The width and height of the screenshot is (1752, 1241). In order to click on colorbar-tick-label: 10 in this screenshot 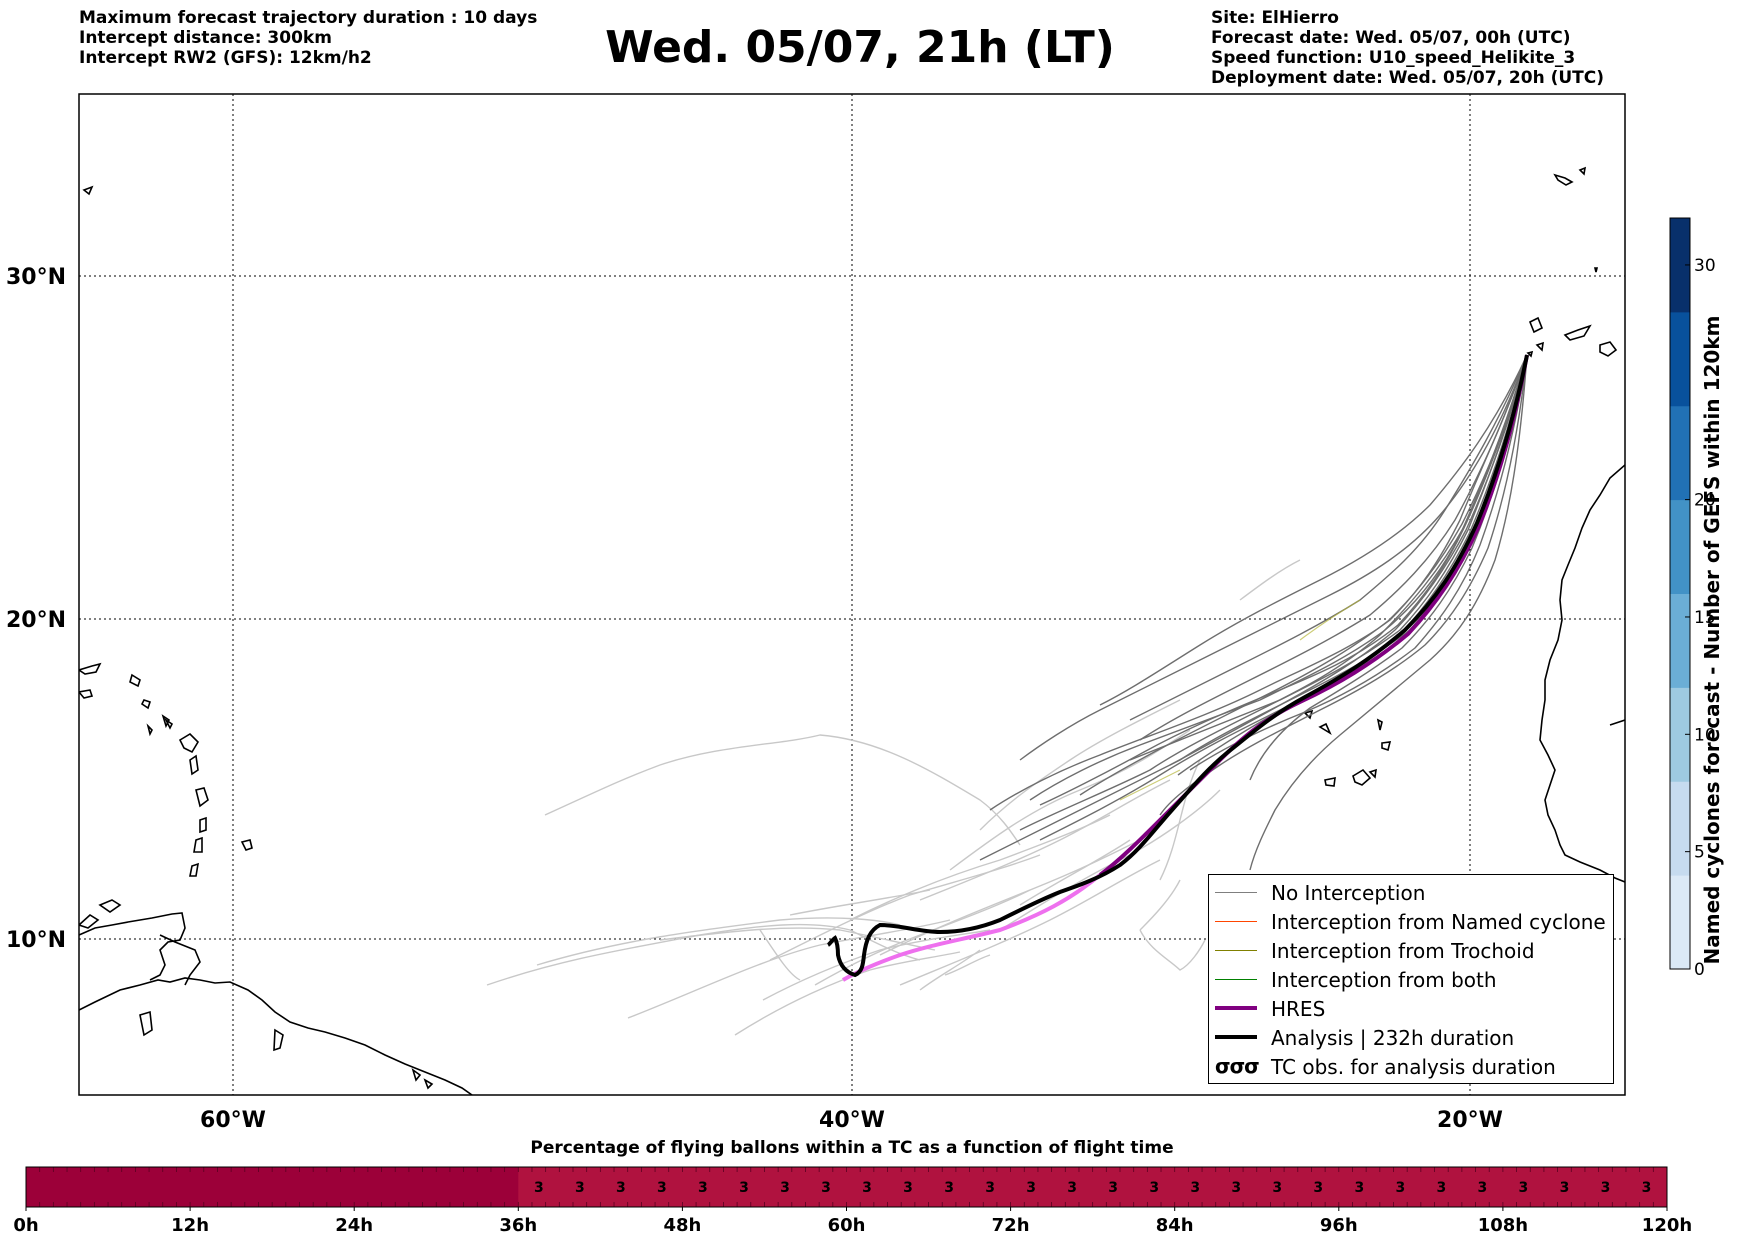, I will do `click(1705, 735)`.